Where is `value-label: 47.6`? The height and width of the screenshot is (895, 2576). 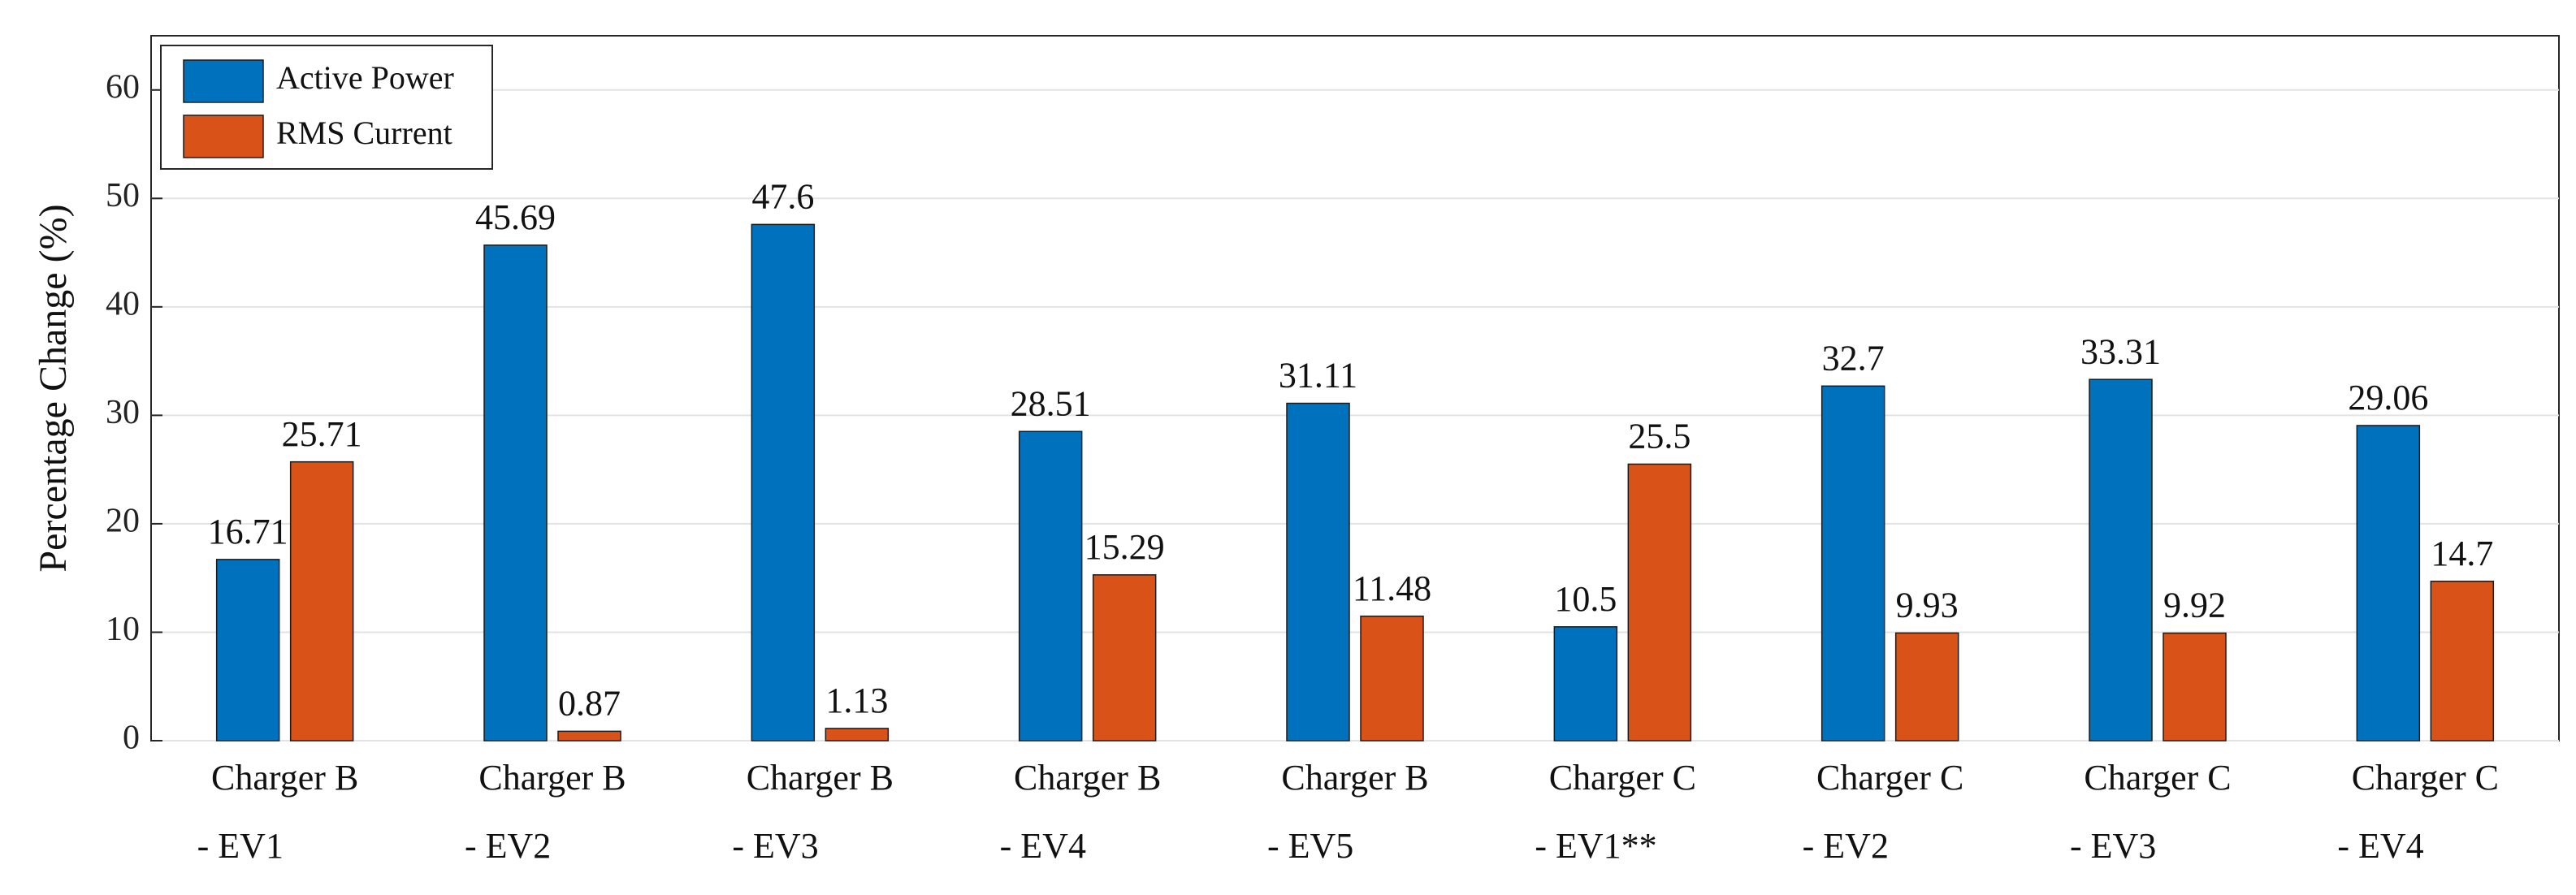 value-label: 47.6 is located at coordinates (782, 196).